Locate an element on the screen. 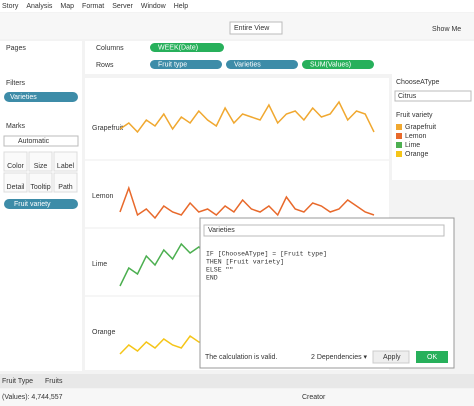  shelf-pill-label: Varieties is located at coordinates (247, 64).